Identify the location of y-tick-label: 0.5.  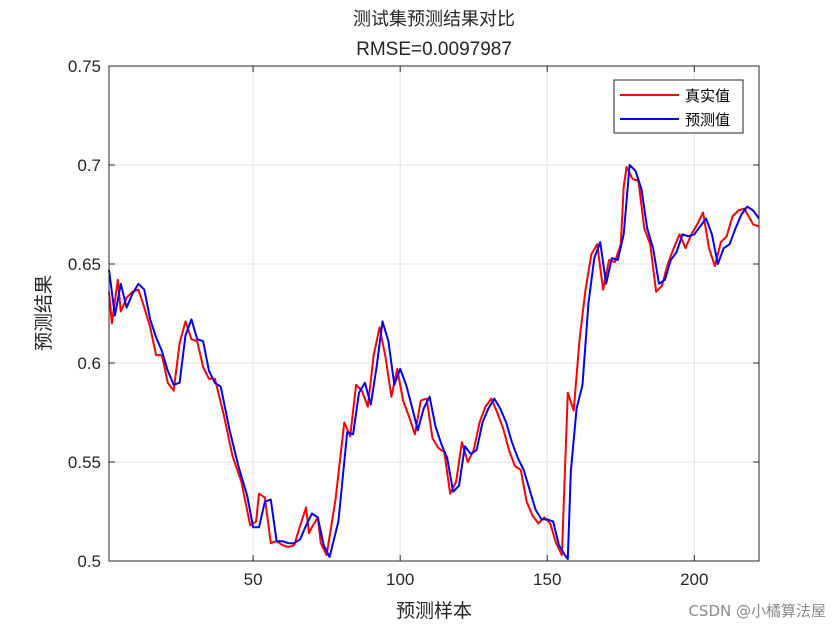
(89, 561).